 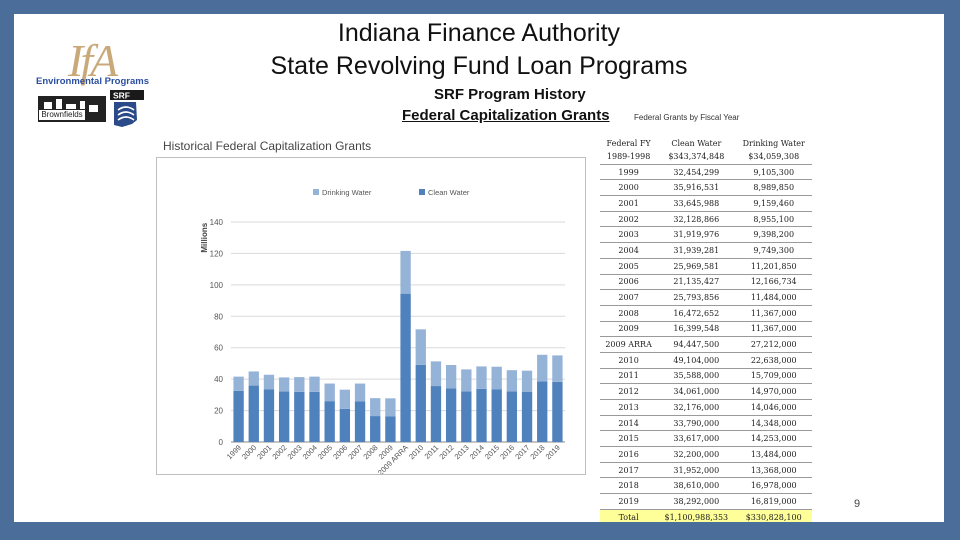 I want to click on table-row: 2016 32,200,000 13,484,000, so click(x=706, y=454).